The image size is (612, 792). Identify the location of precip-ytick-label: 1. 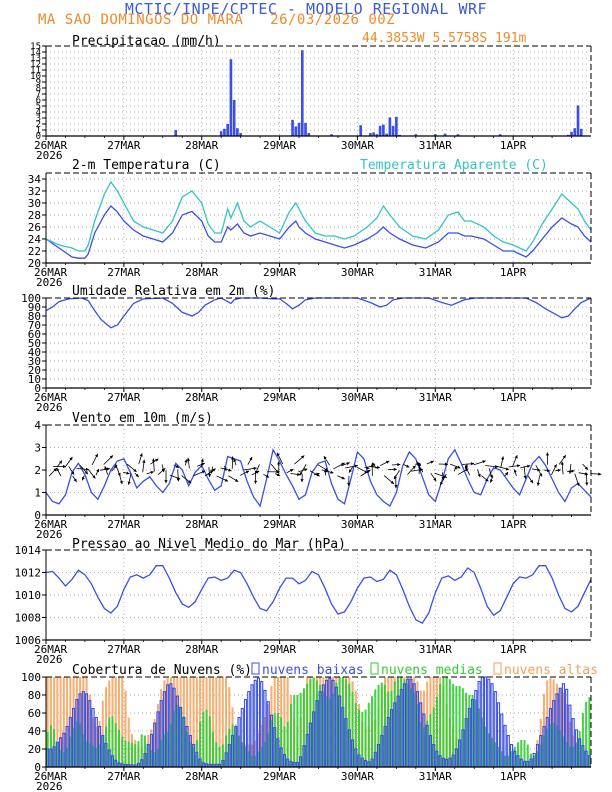
(38, 131).